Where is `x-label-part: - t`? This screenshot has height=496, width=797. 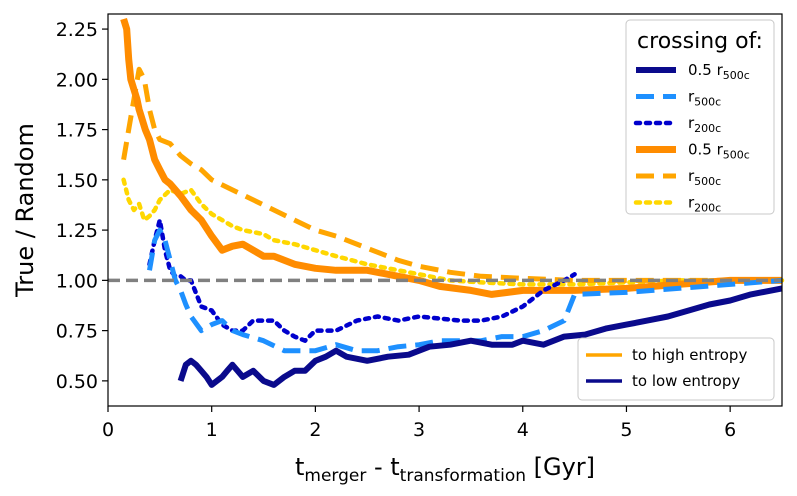
x-label-part: - t is located at coordinates (382, 467).